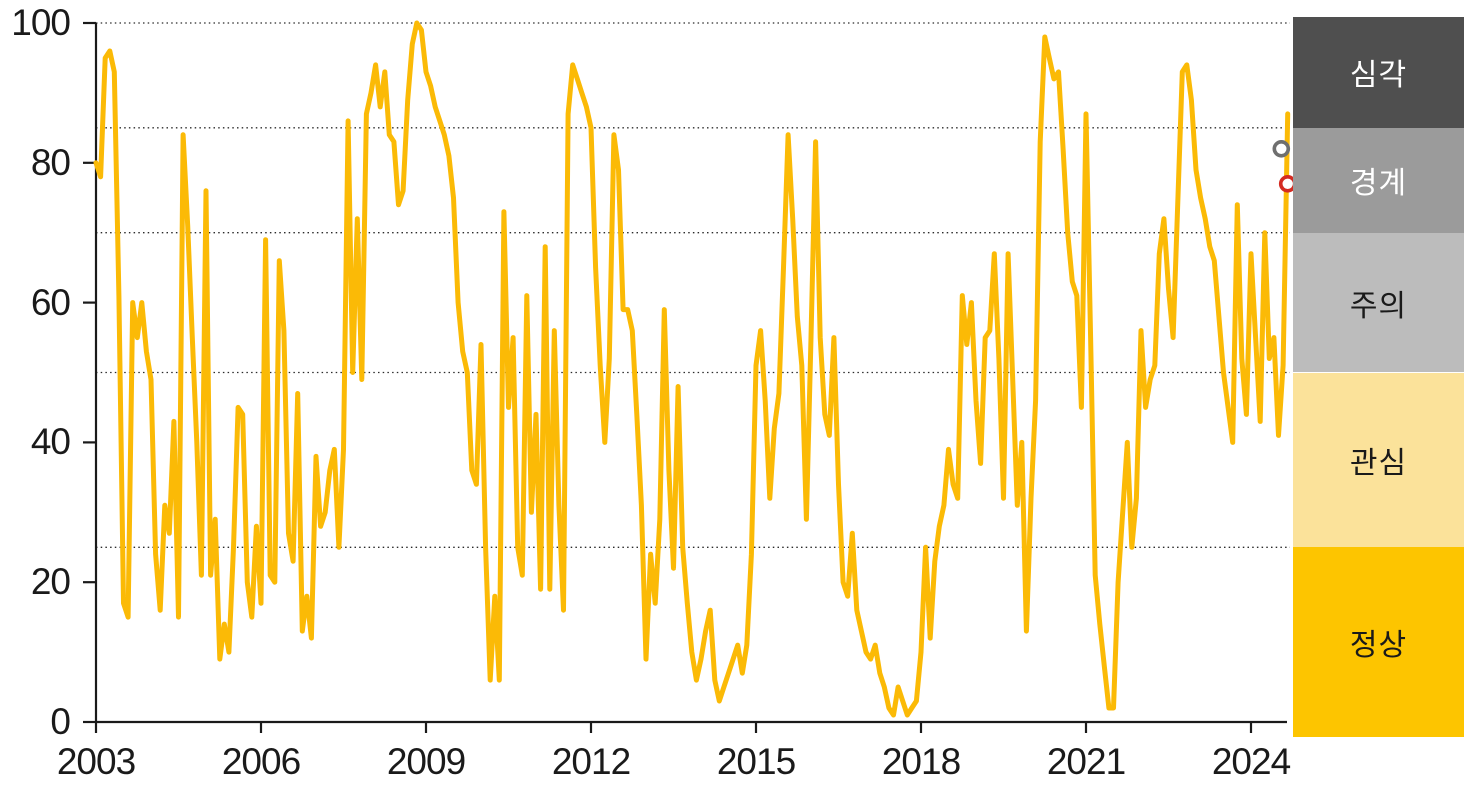 The image size is (1464, 797). Describe the element at coordinates (591, 761) in the screenshot. I see `x-axis-label-2012: 2012` at that location.